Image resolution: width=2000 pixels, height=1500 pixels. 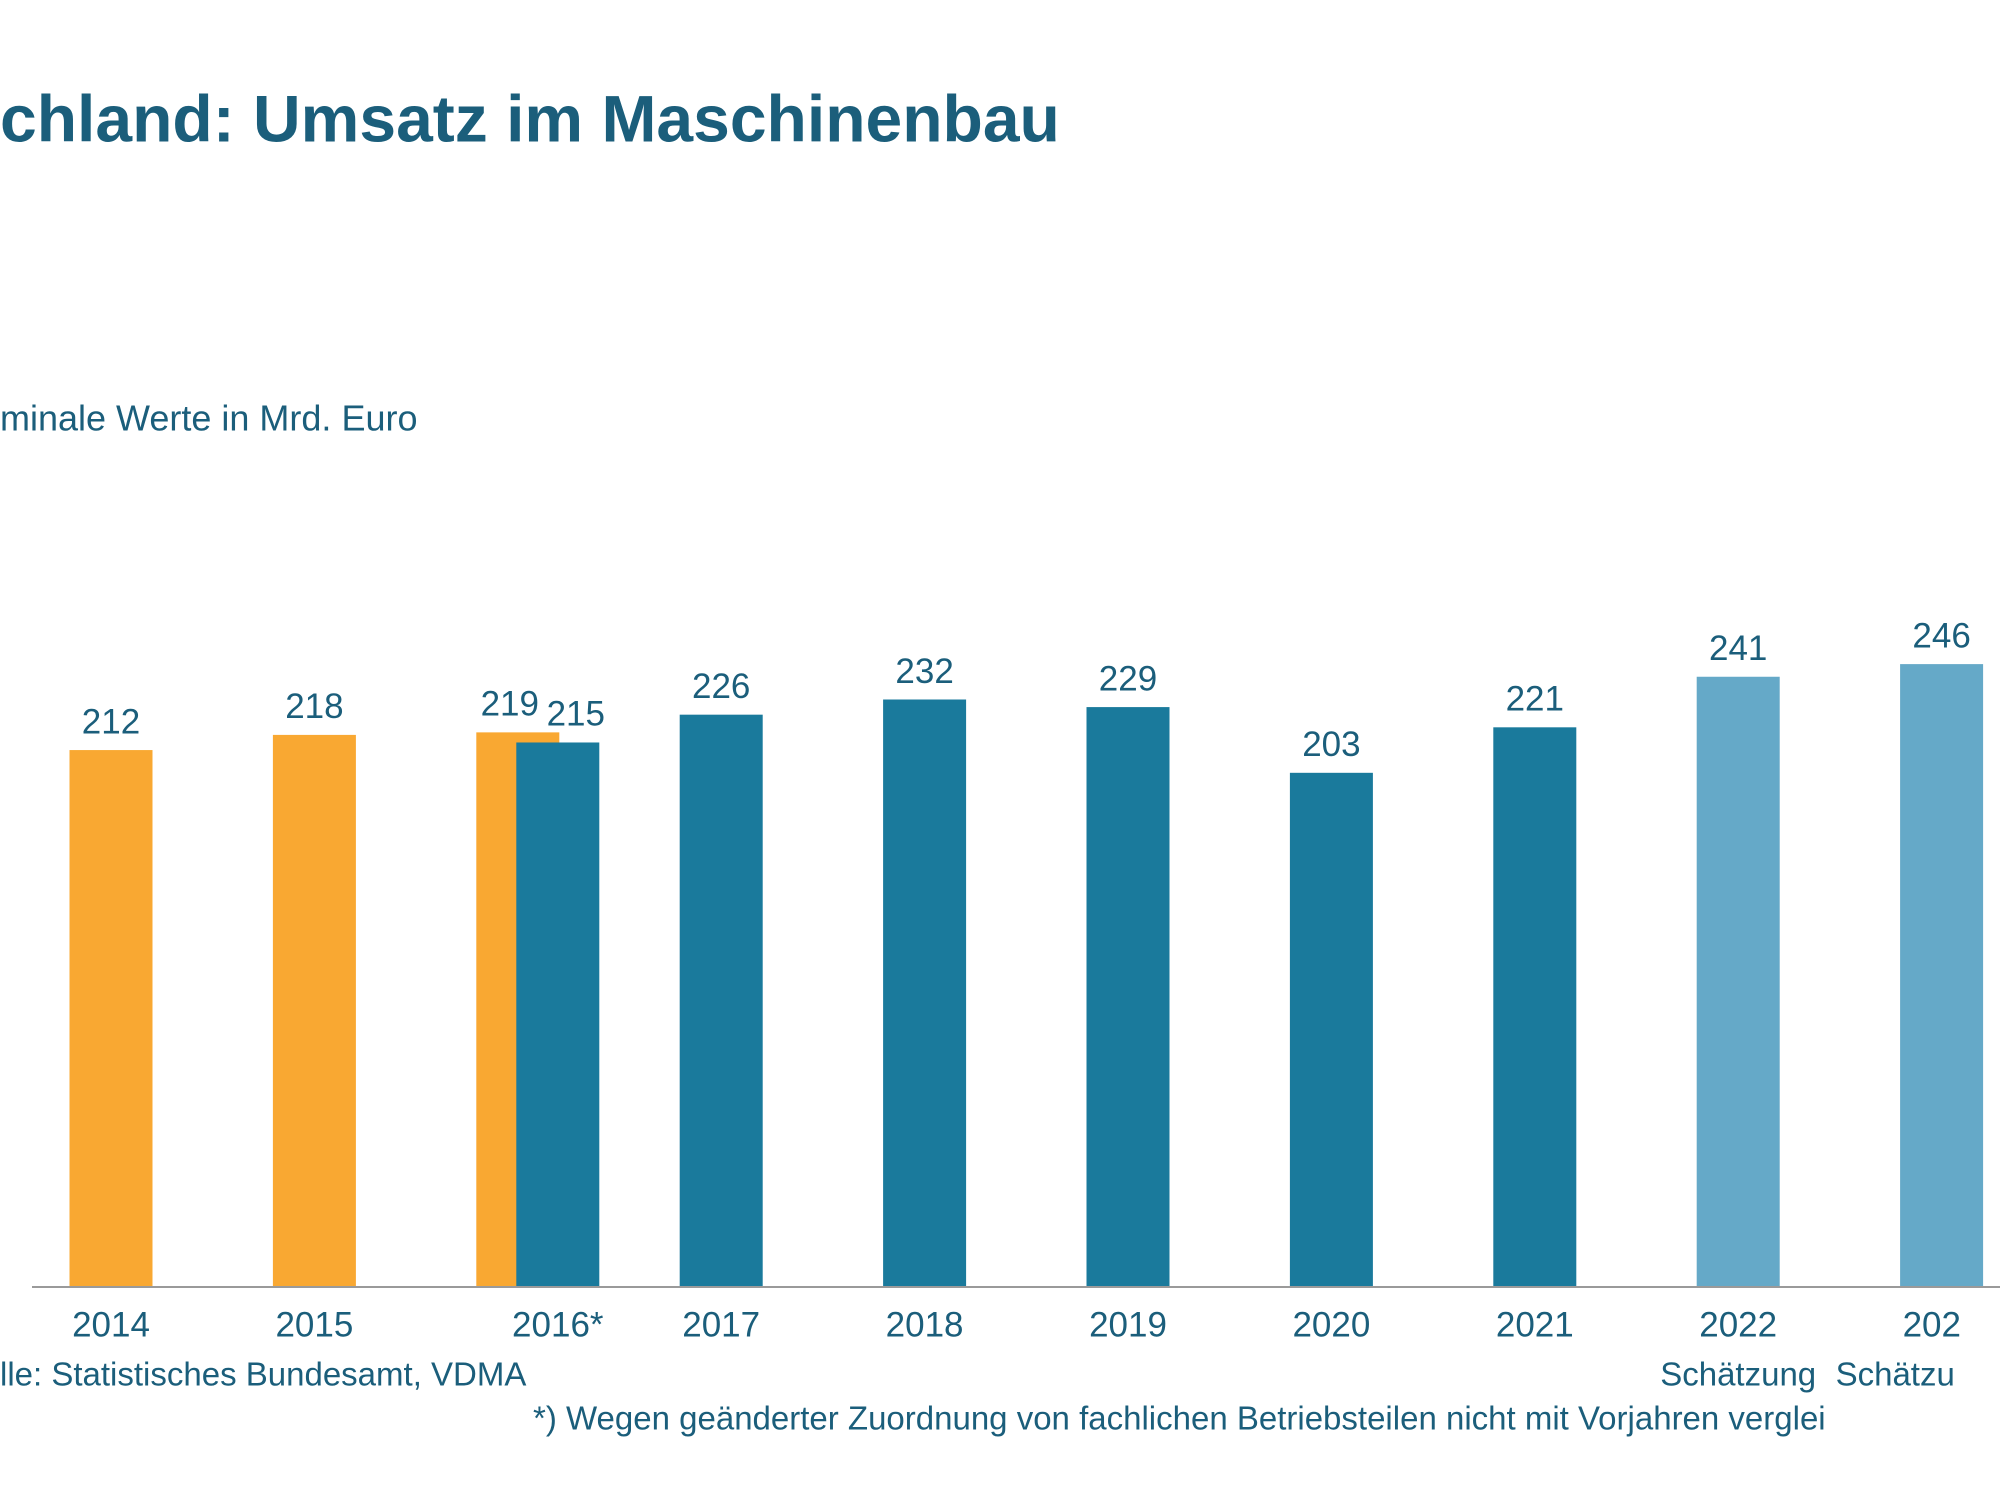 I want to click on value-label: 241, so click(x=1738, y=648).